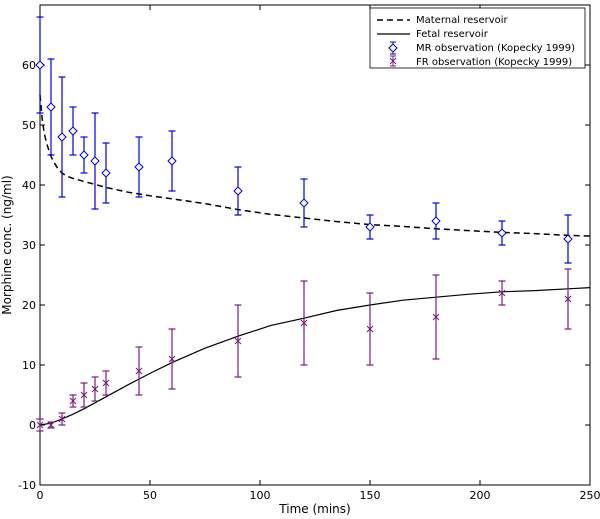  Describe the element at coordinates (29, 185) in the screenshot. I see `y-tick-label: 40` at that location.